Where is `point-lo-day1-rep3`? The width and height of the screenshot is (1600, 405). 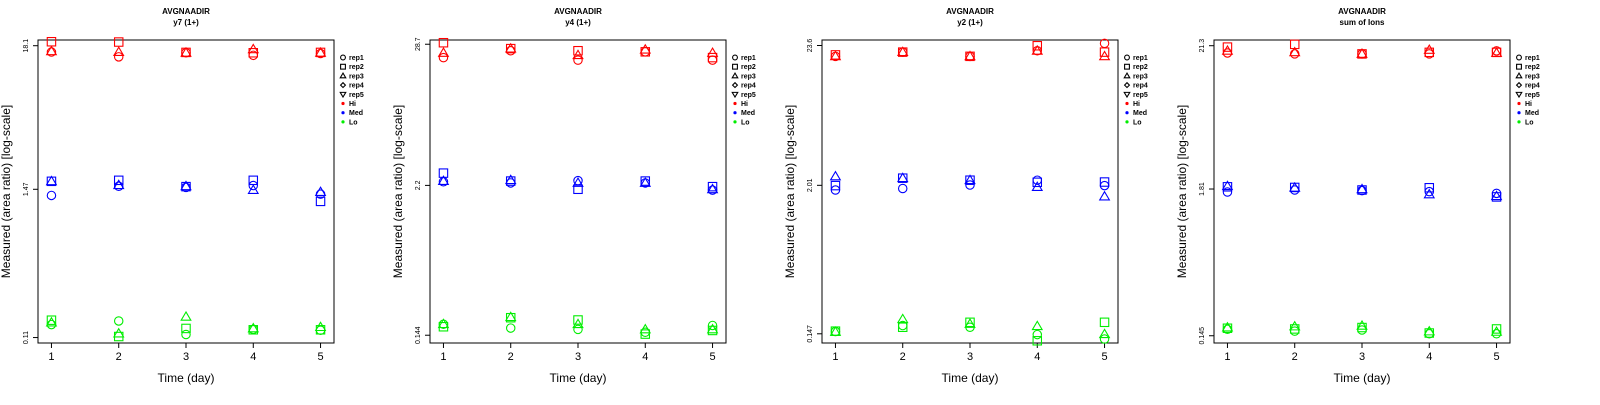 point-lo-day1-rep3 is located at coordinates (51, 321).